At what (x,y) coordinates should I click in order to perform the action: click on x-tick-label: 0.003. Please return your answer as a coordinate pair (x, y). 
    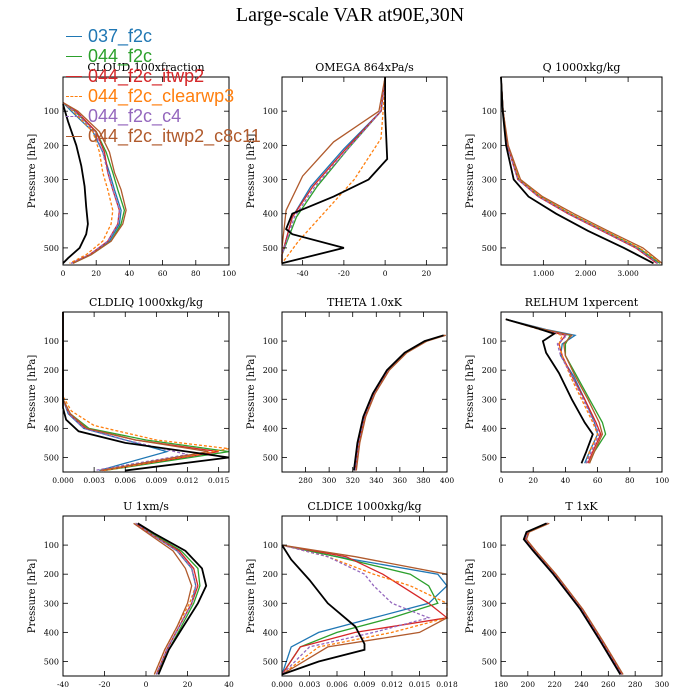
    Looking at the image, I should click on (310, 684).